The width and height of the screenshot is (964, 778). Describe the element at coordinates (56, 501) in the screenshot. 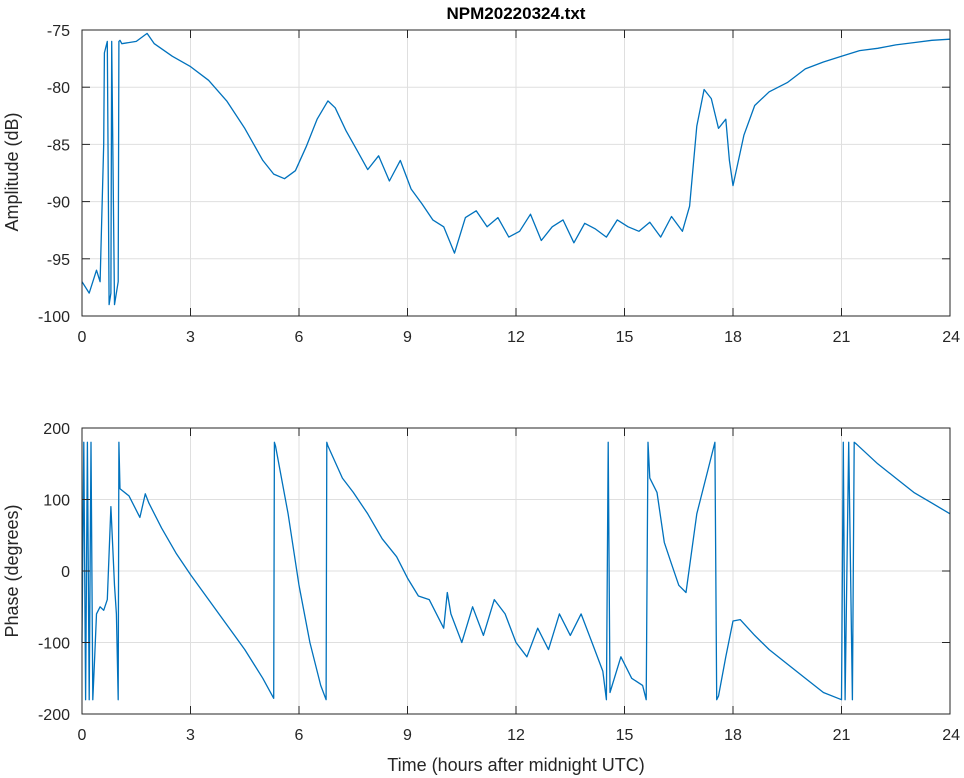

I see `phase-ytick-label: 100` at that location.